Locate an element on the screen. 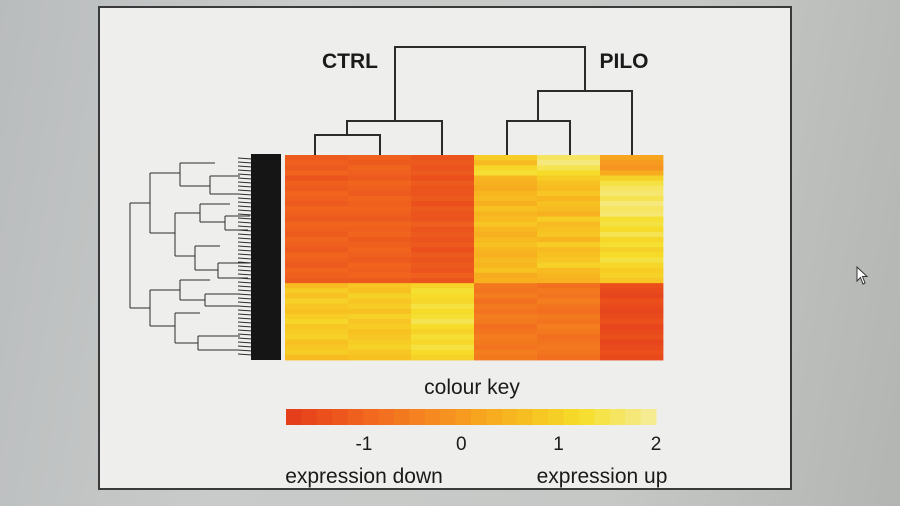 This screenshot has height=506, width=900. colour-key-ticks: -1 0 1 2 is located at coordinates (508, 444).